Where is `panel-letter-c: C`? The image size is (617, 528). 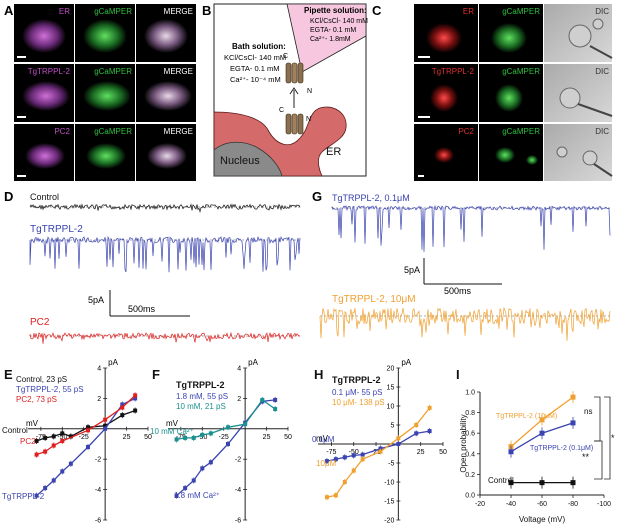
panel-letter-c: C is located at coordinates (377, 10).